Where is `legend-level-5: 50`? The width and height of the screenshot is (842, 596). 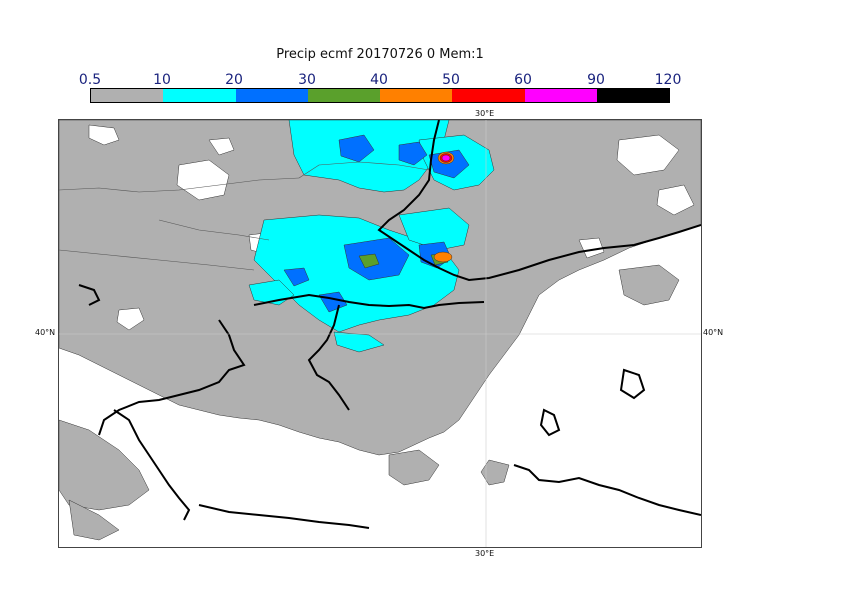
legend-level-5: 50 is located at coordinates (451, 80).